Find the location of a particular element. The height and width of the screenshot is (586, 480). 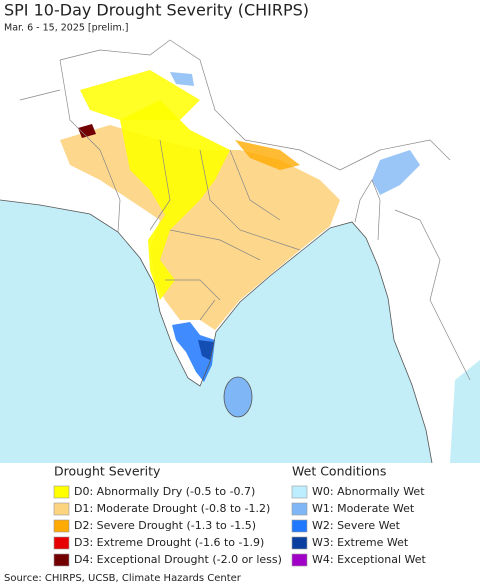

map-subtitle: Mar. 6 - 15, 2025 [prelim.] is located at coordinates (66, 28).